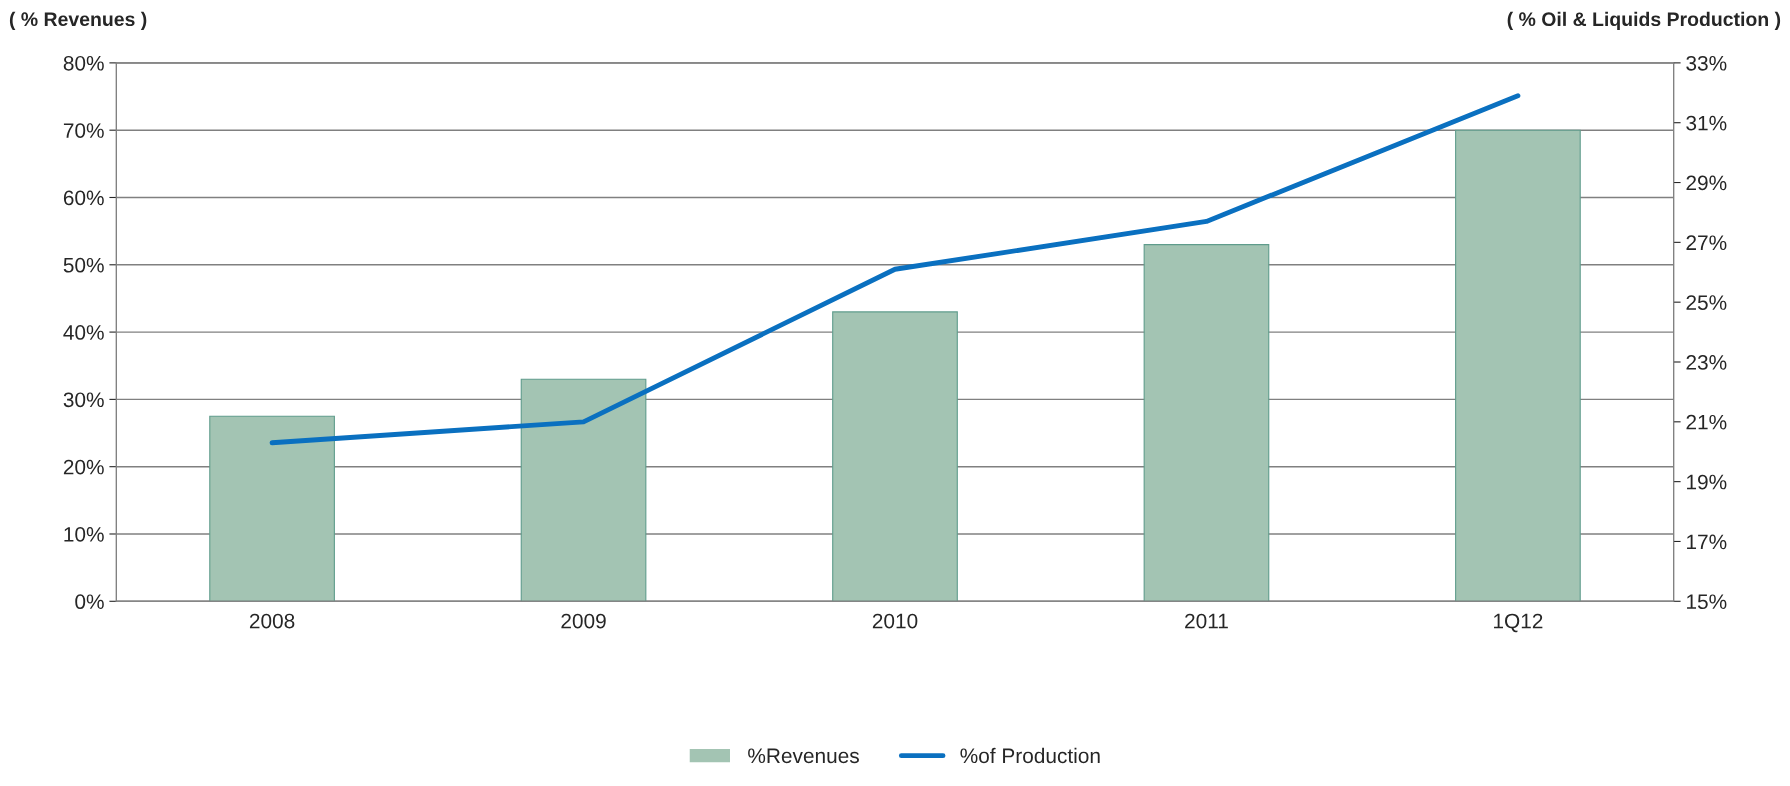 The width and height of the screenshot is (1790, 786). I want to click on y2-tick-label: 23%, so click(1706, 362).